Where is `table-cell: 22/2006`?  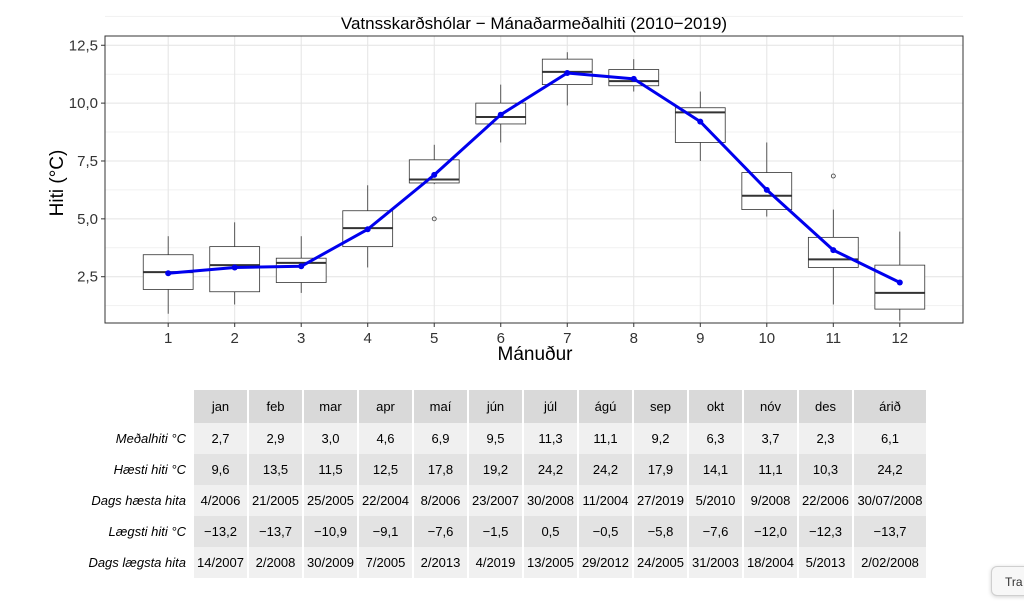 table-cell: 22/2006 is located at coordinates (825, 500).